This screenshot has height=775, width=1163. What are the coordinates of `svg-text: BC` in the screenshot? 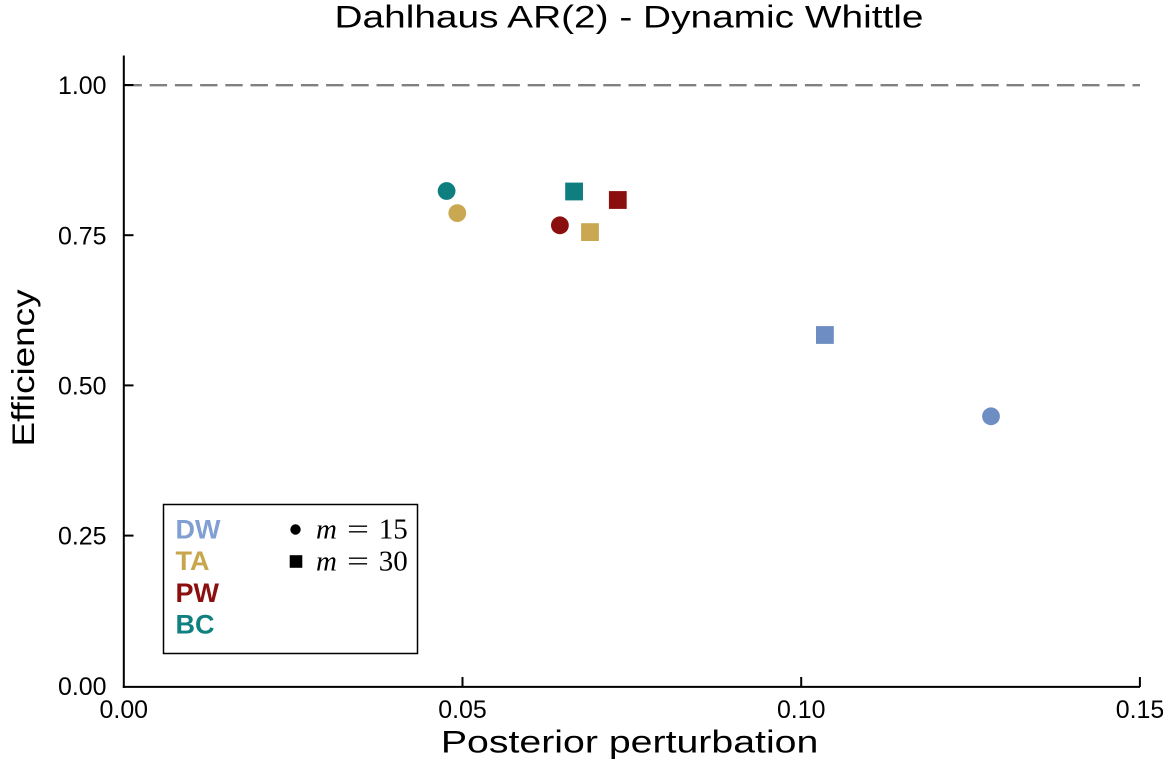 It's located at (195, 625).